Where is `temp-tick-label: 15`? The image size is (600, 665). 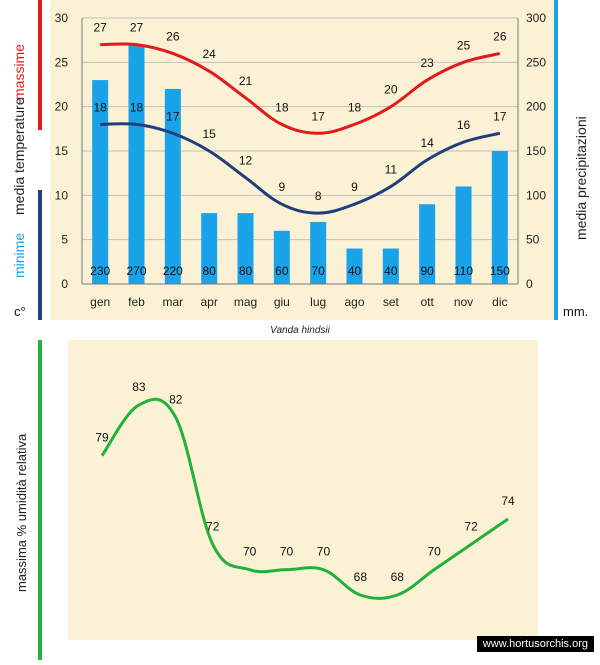 temp-tick-label: 15 is located at coordinates (62, 151).